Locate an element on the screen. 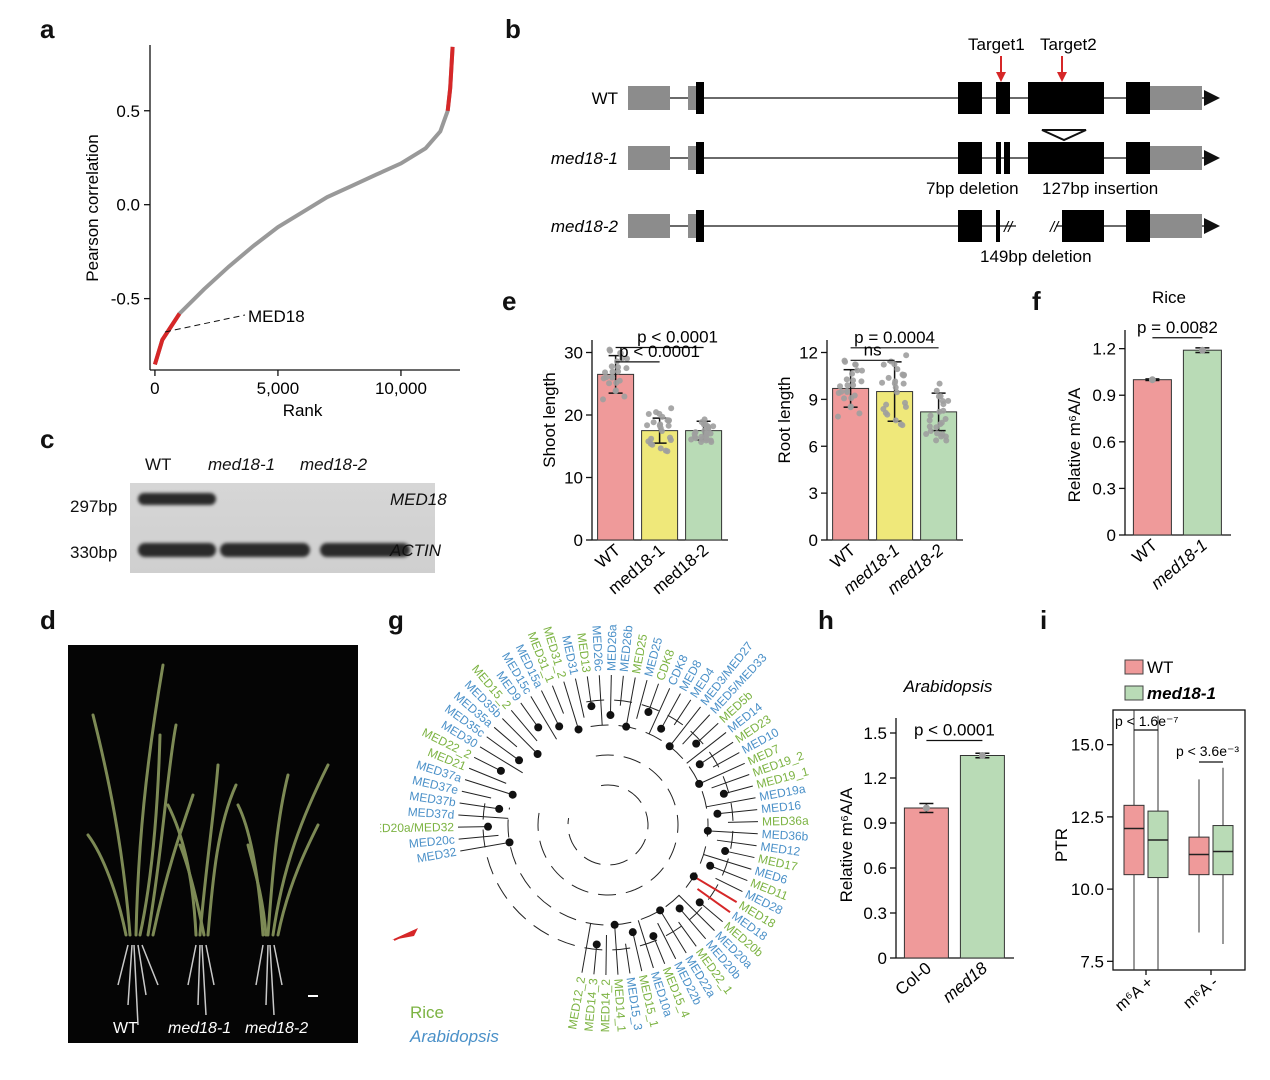 The height and width of the screenshot is (1080, 1270). f-sig-label: p = 0.0082 is located at coordinates (1177, 327).